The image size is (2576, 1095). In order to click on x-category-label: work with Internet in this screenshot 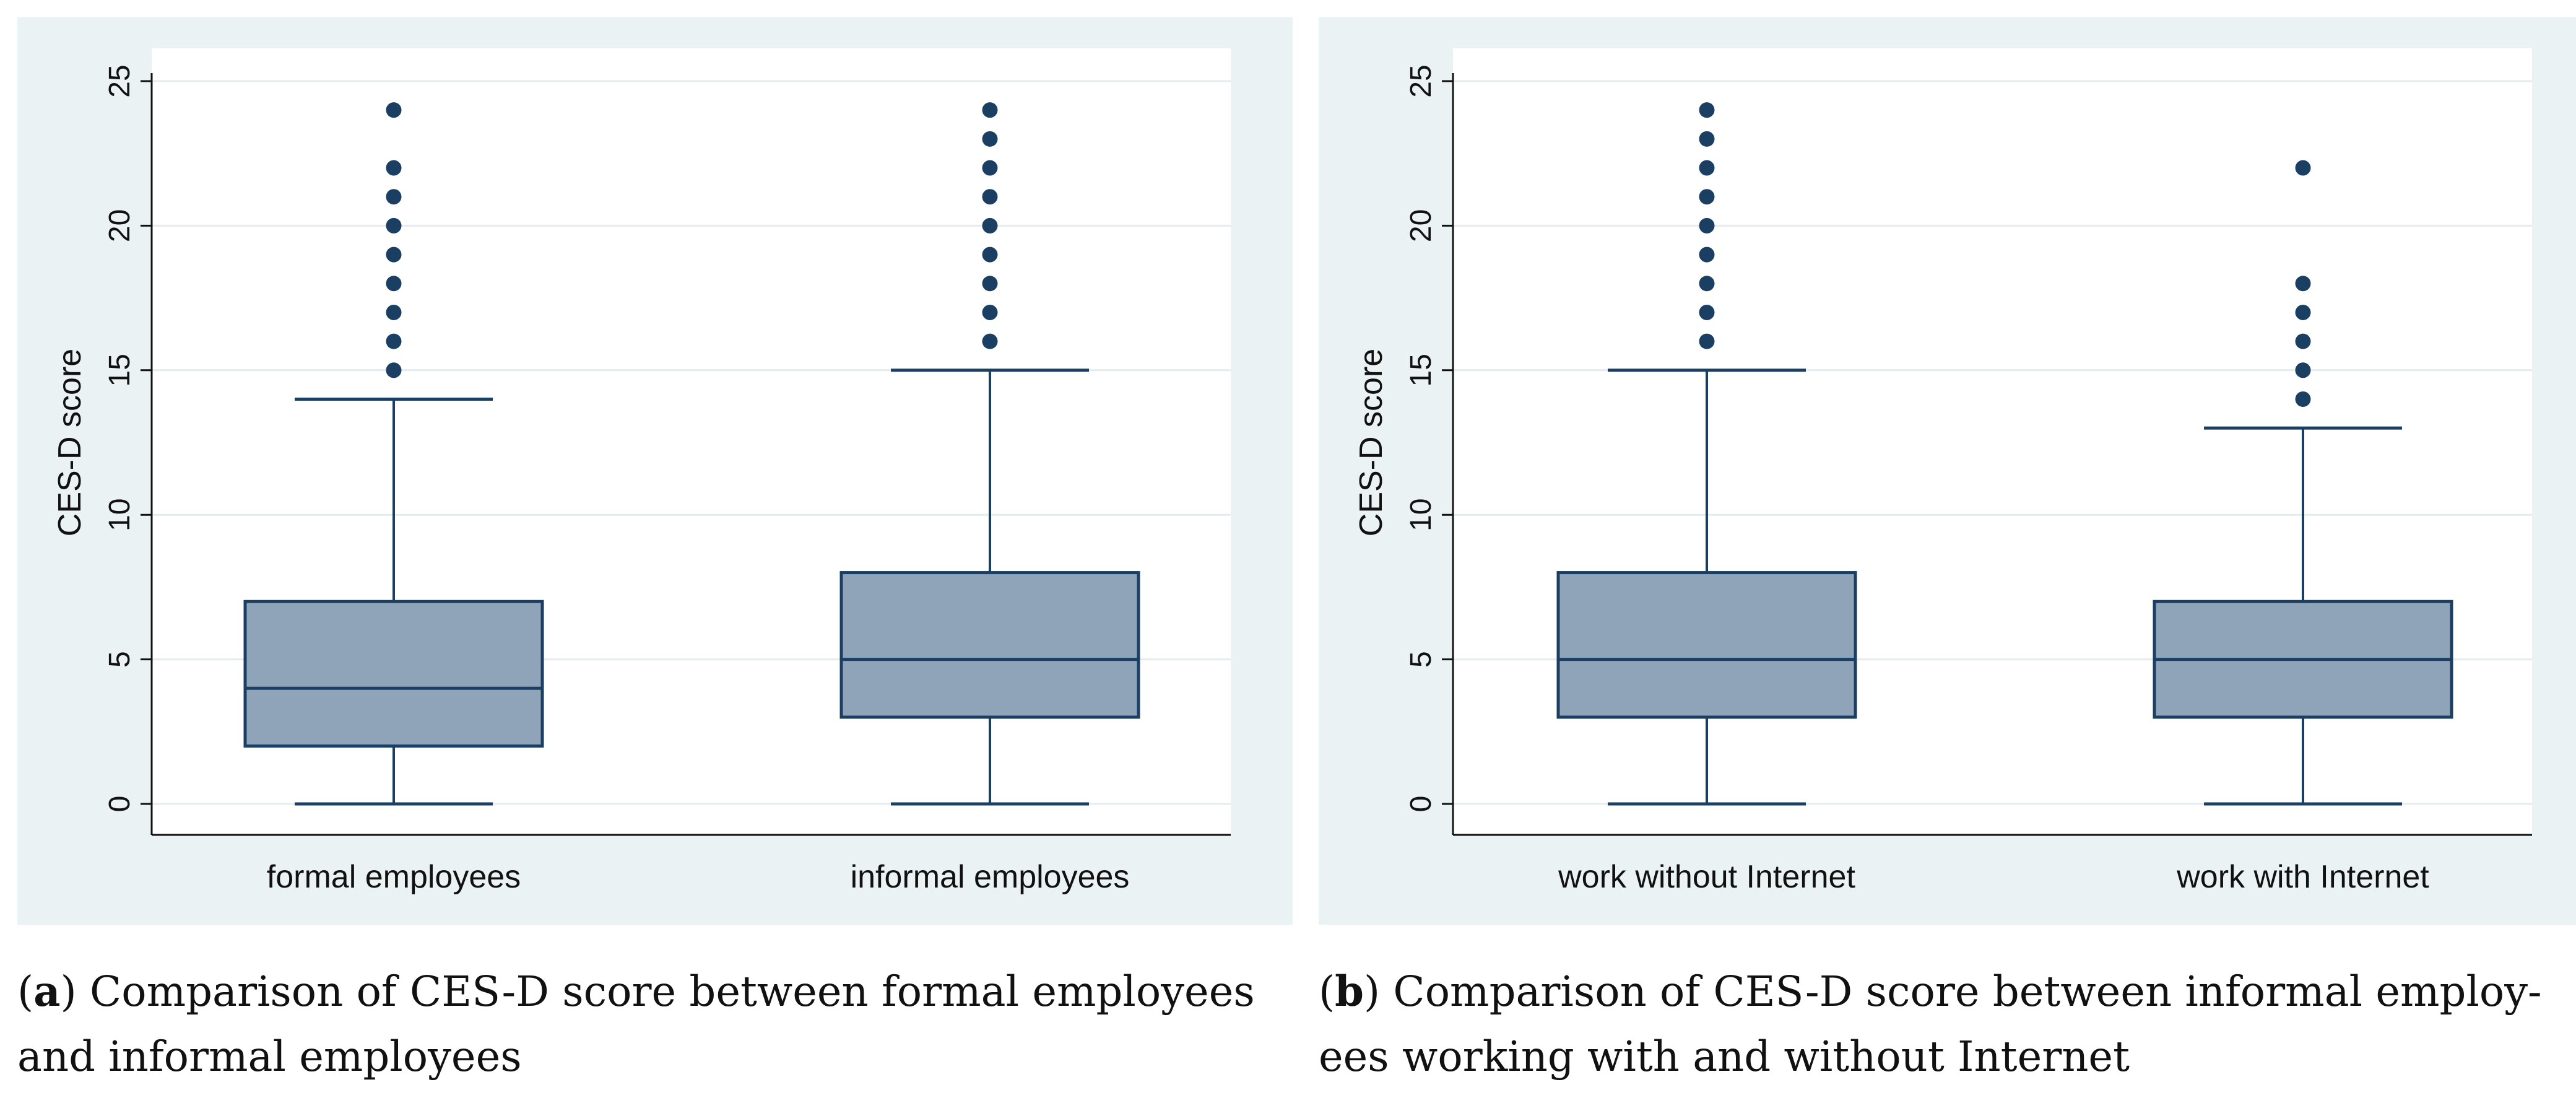, I will do `click(2302, 877)`.